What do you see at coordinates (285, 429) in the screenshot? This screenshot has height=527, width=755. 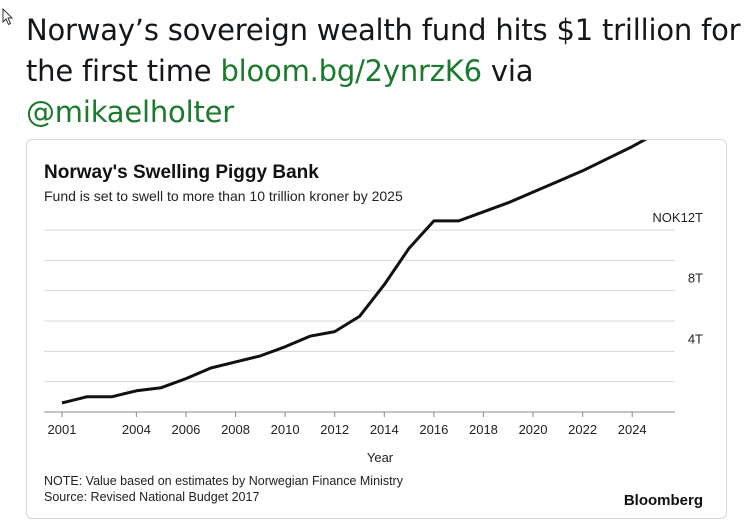 I see `x-tick-label: 2010` at bounding box center [285, 429].